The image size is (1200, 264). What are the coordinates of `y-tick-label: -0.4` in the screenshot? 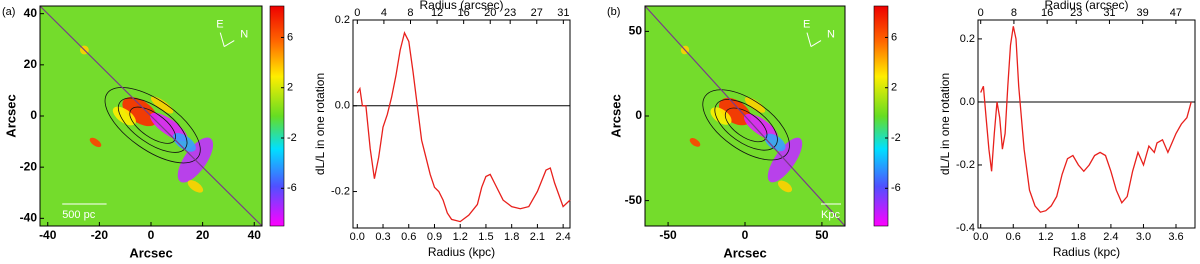 It's located at (965, 228).